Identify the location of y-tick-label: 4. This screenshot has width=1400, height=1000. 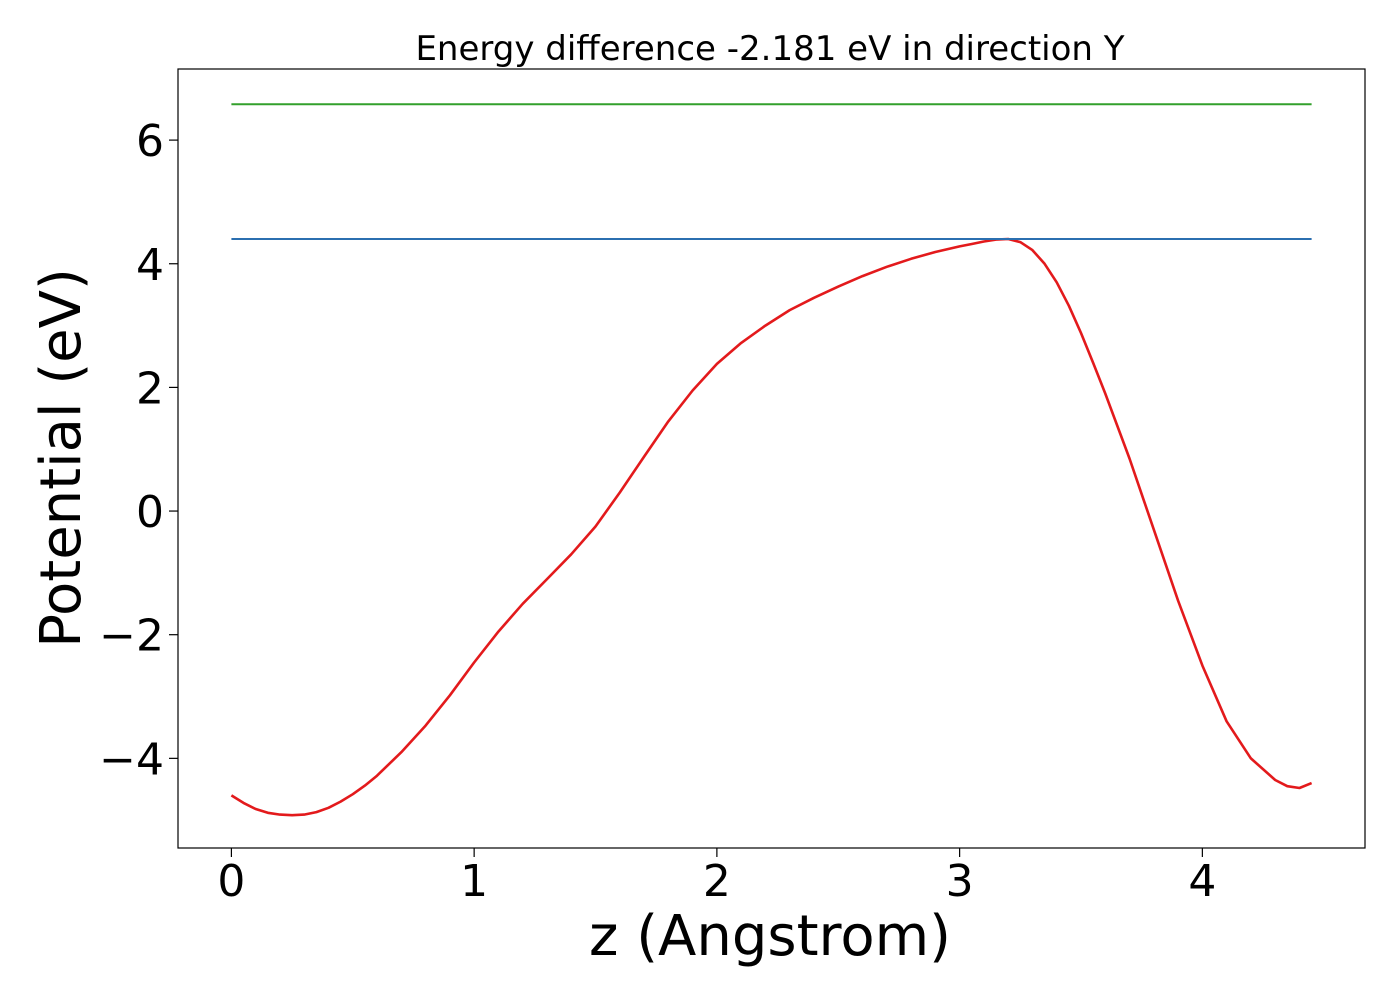
(150, 265).